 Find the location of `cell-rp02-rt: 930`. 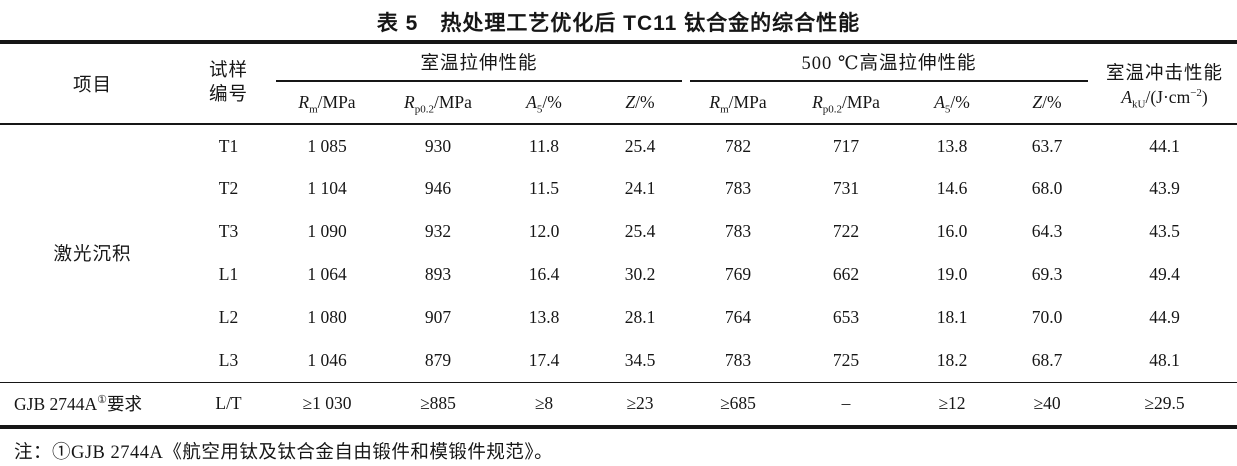

cell-rp02-rt: 930 is located at coordinates (438, 145).